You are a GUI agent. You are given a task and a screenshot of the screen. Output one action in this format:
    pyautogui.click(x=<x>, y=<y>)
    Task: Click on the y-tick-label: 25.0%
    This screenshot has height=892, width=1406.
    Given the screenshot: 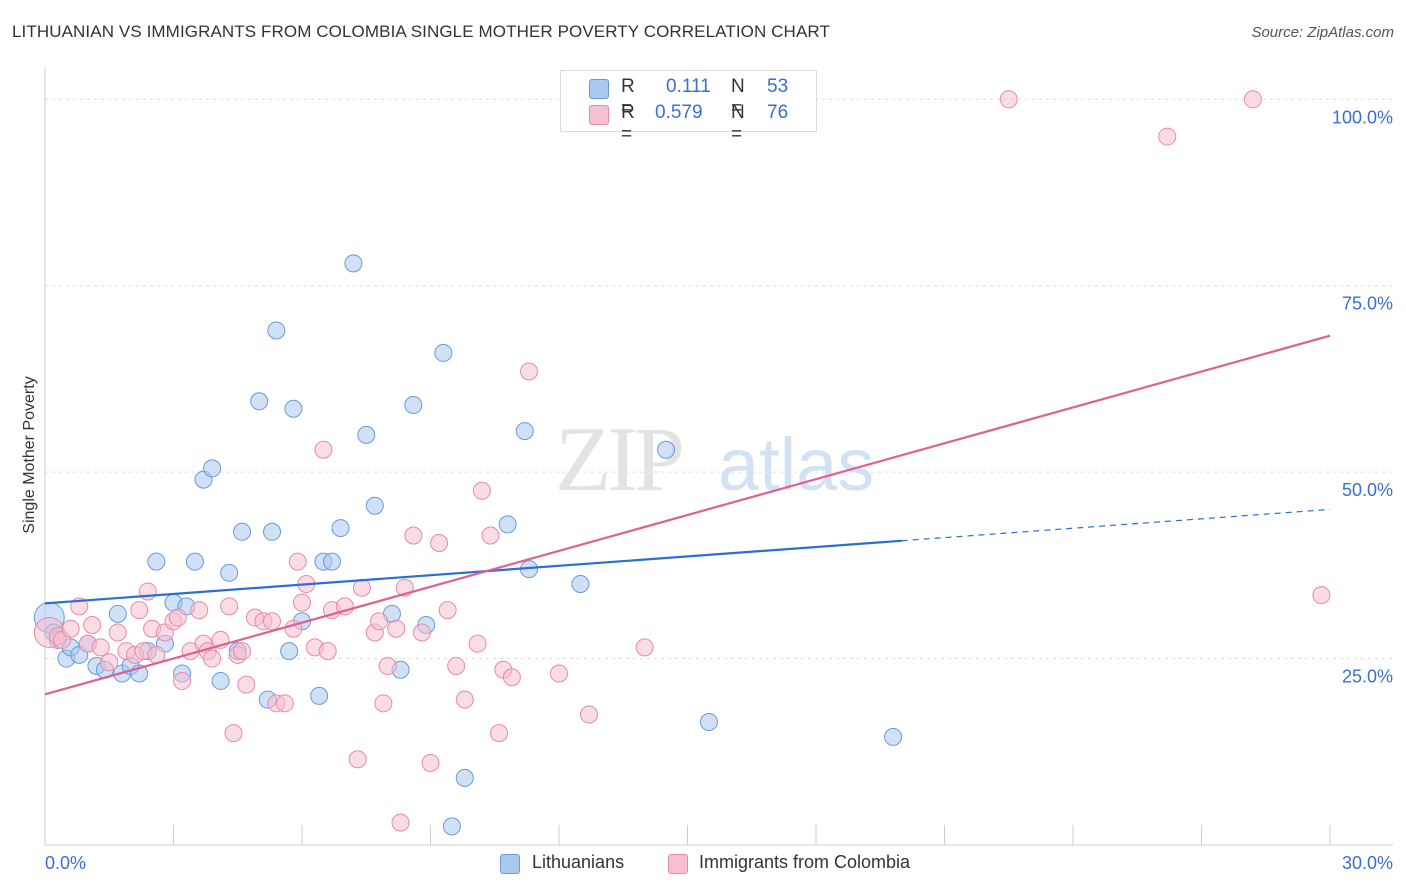 What is the action you would take?
    pyautogui.click(x=1367, y=677)
    